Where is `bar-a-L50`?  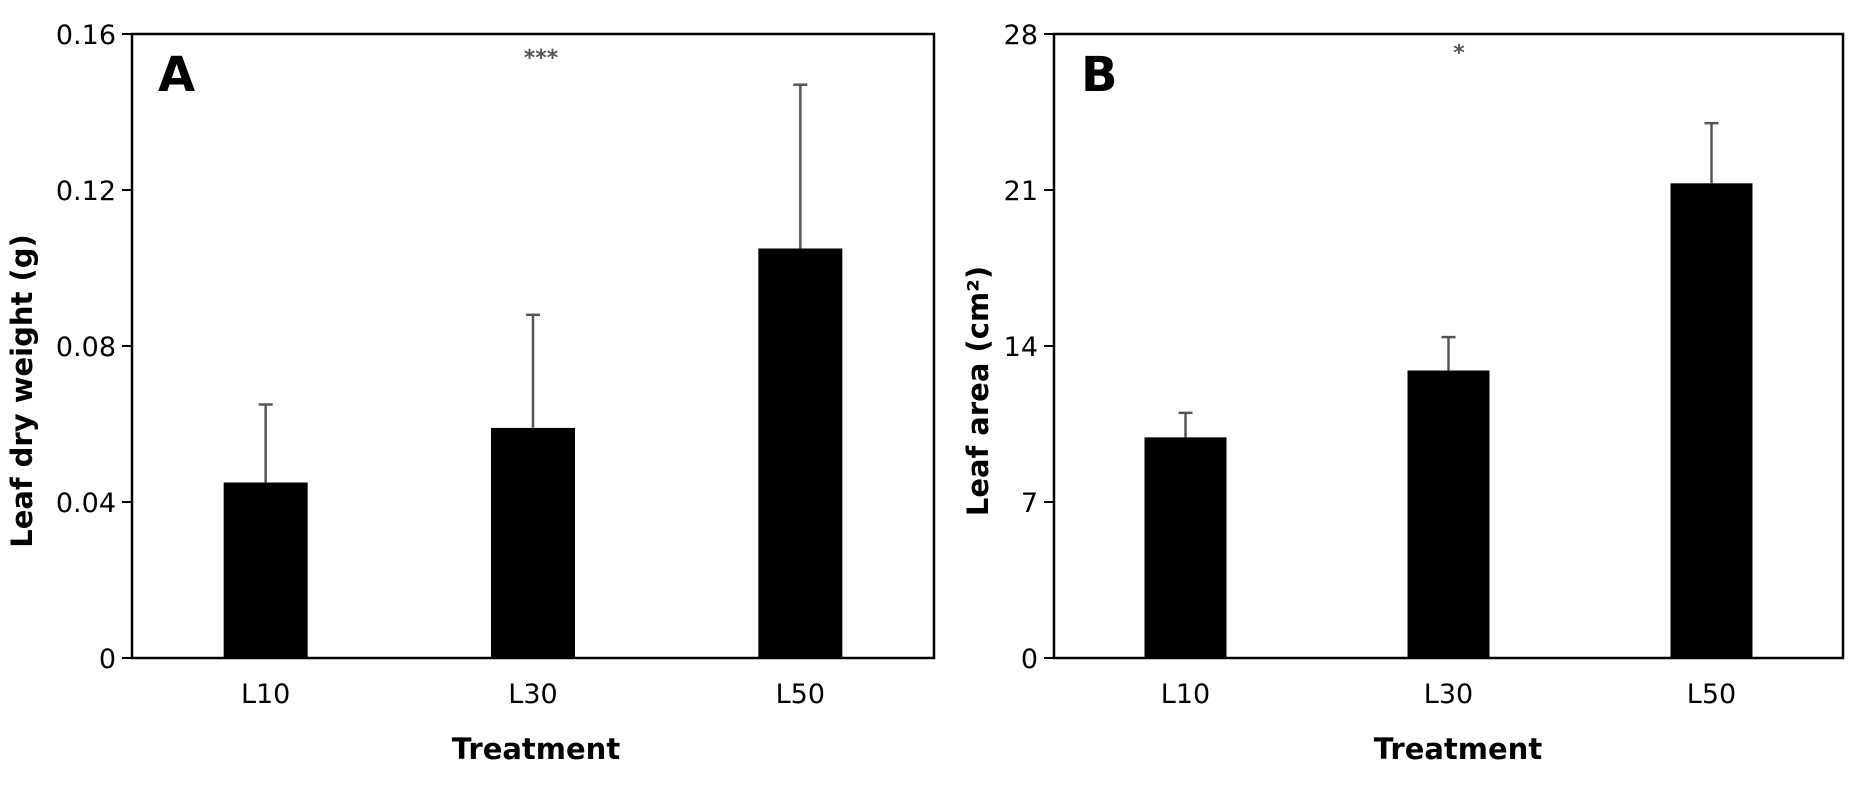 bar-a-L50 is located at coordinates (800, 453).